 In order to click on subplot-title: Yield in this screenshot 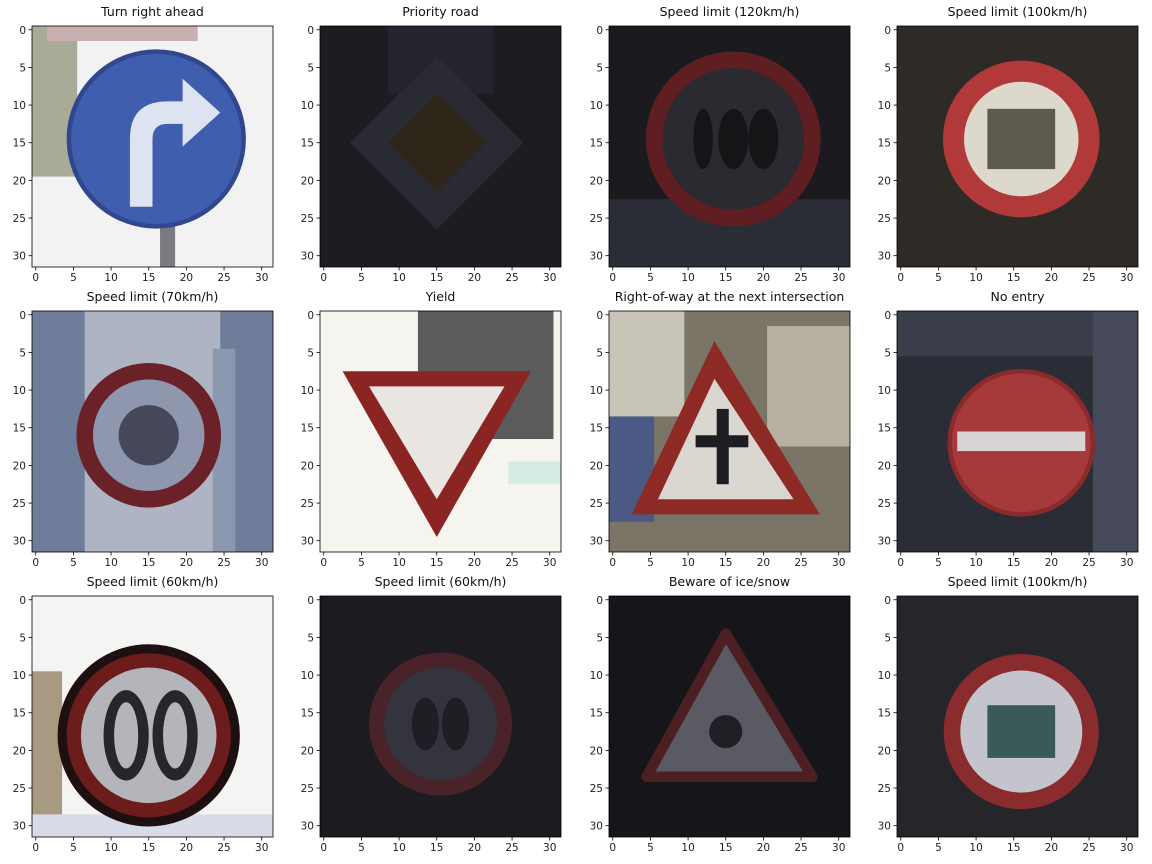, I will do `click(440, 296)`.